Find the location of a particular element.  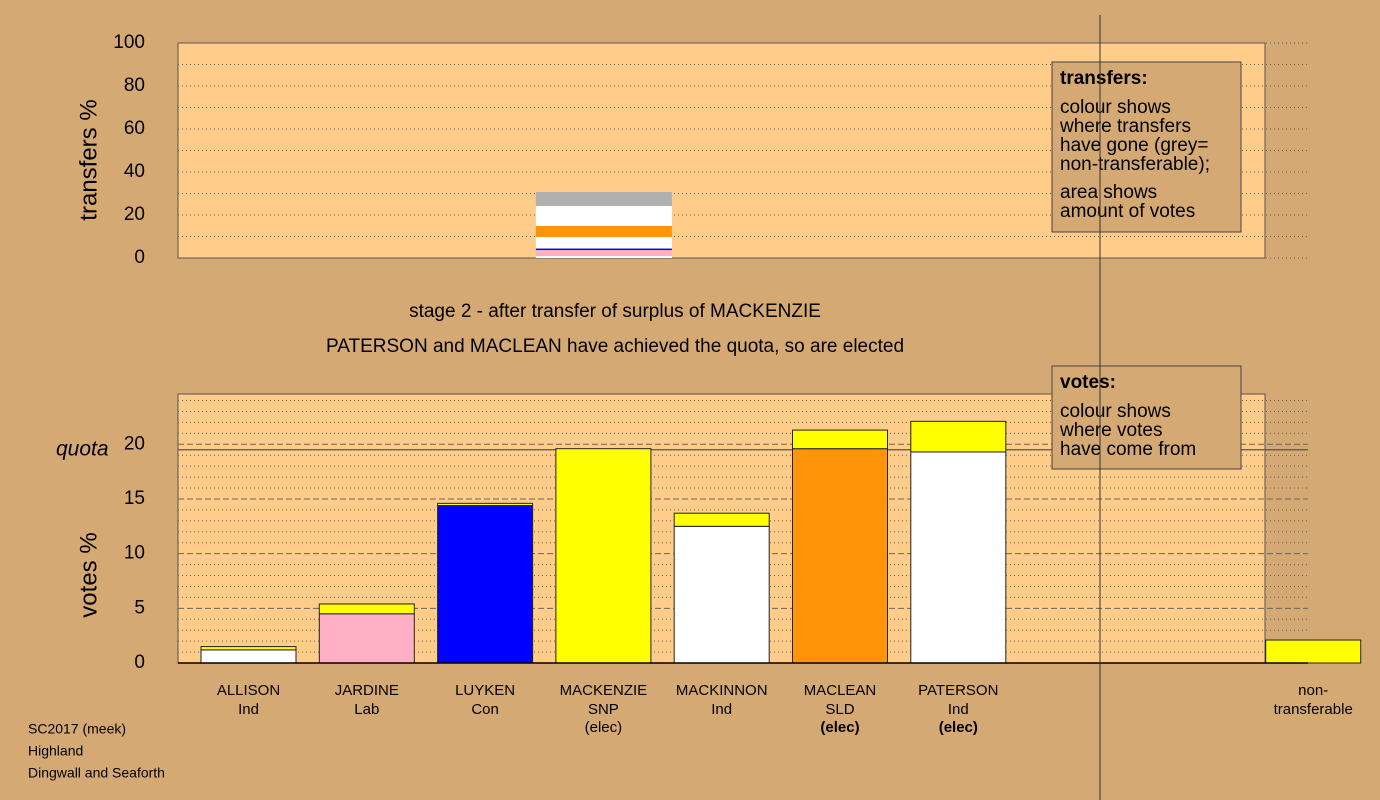

y-tick-label: 60 is located at coordinates (134, 128).